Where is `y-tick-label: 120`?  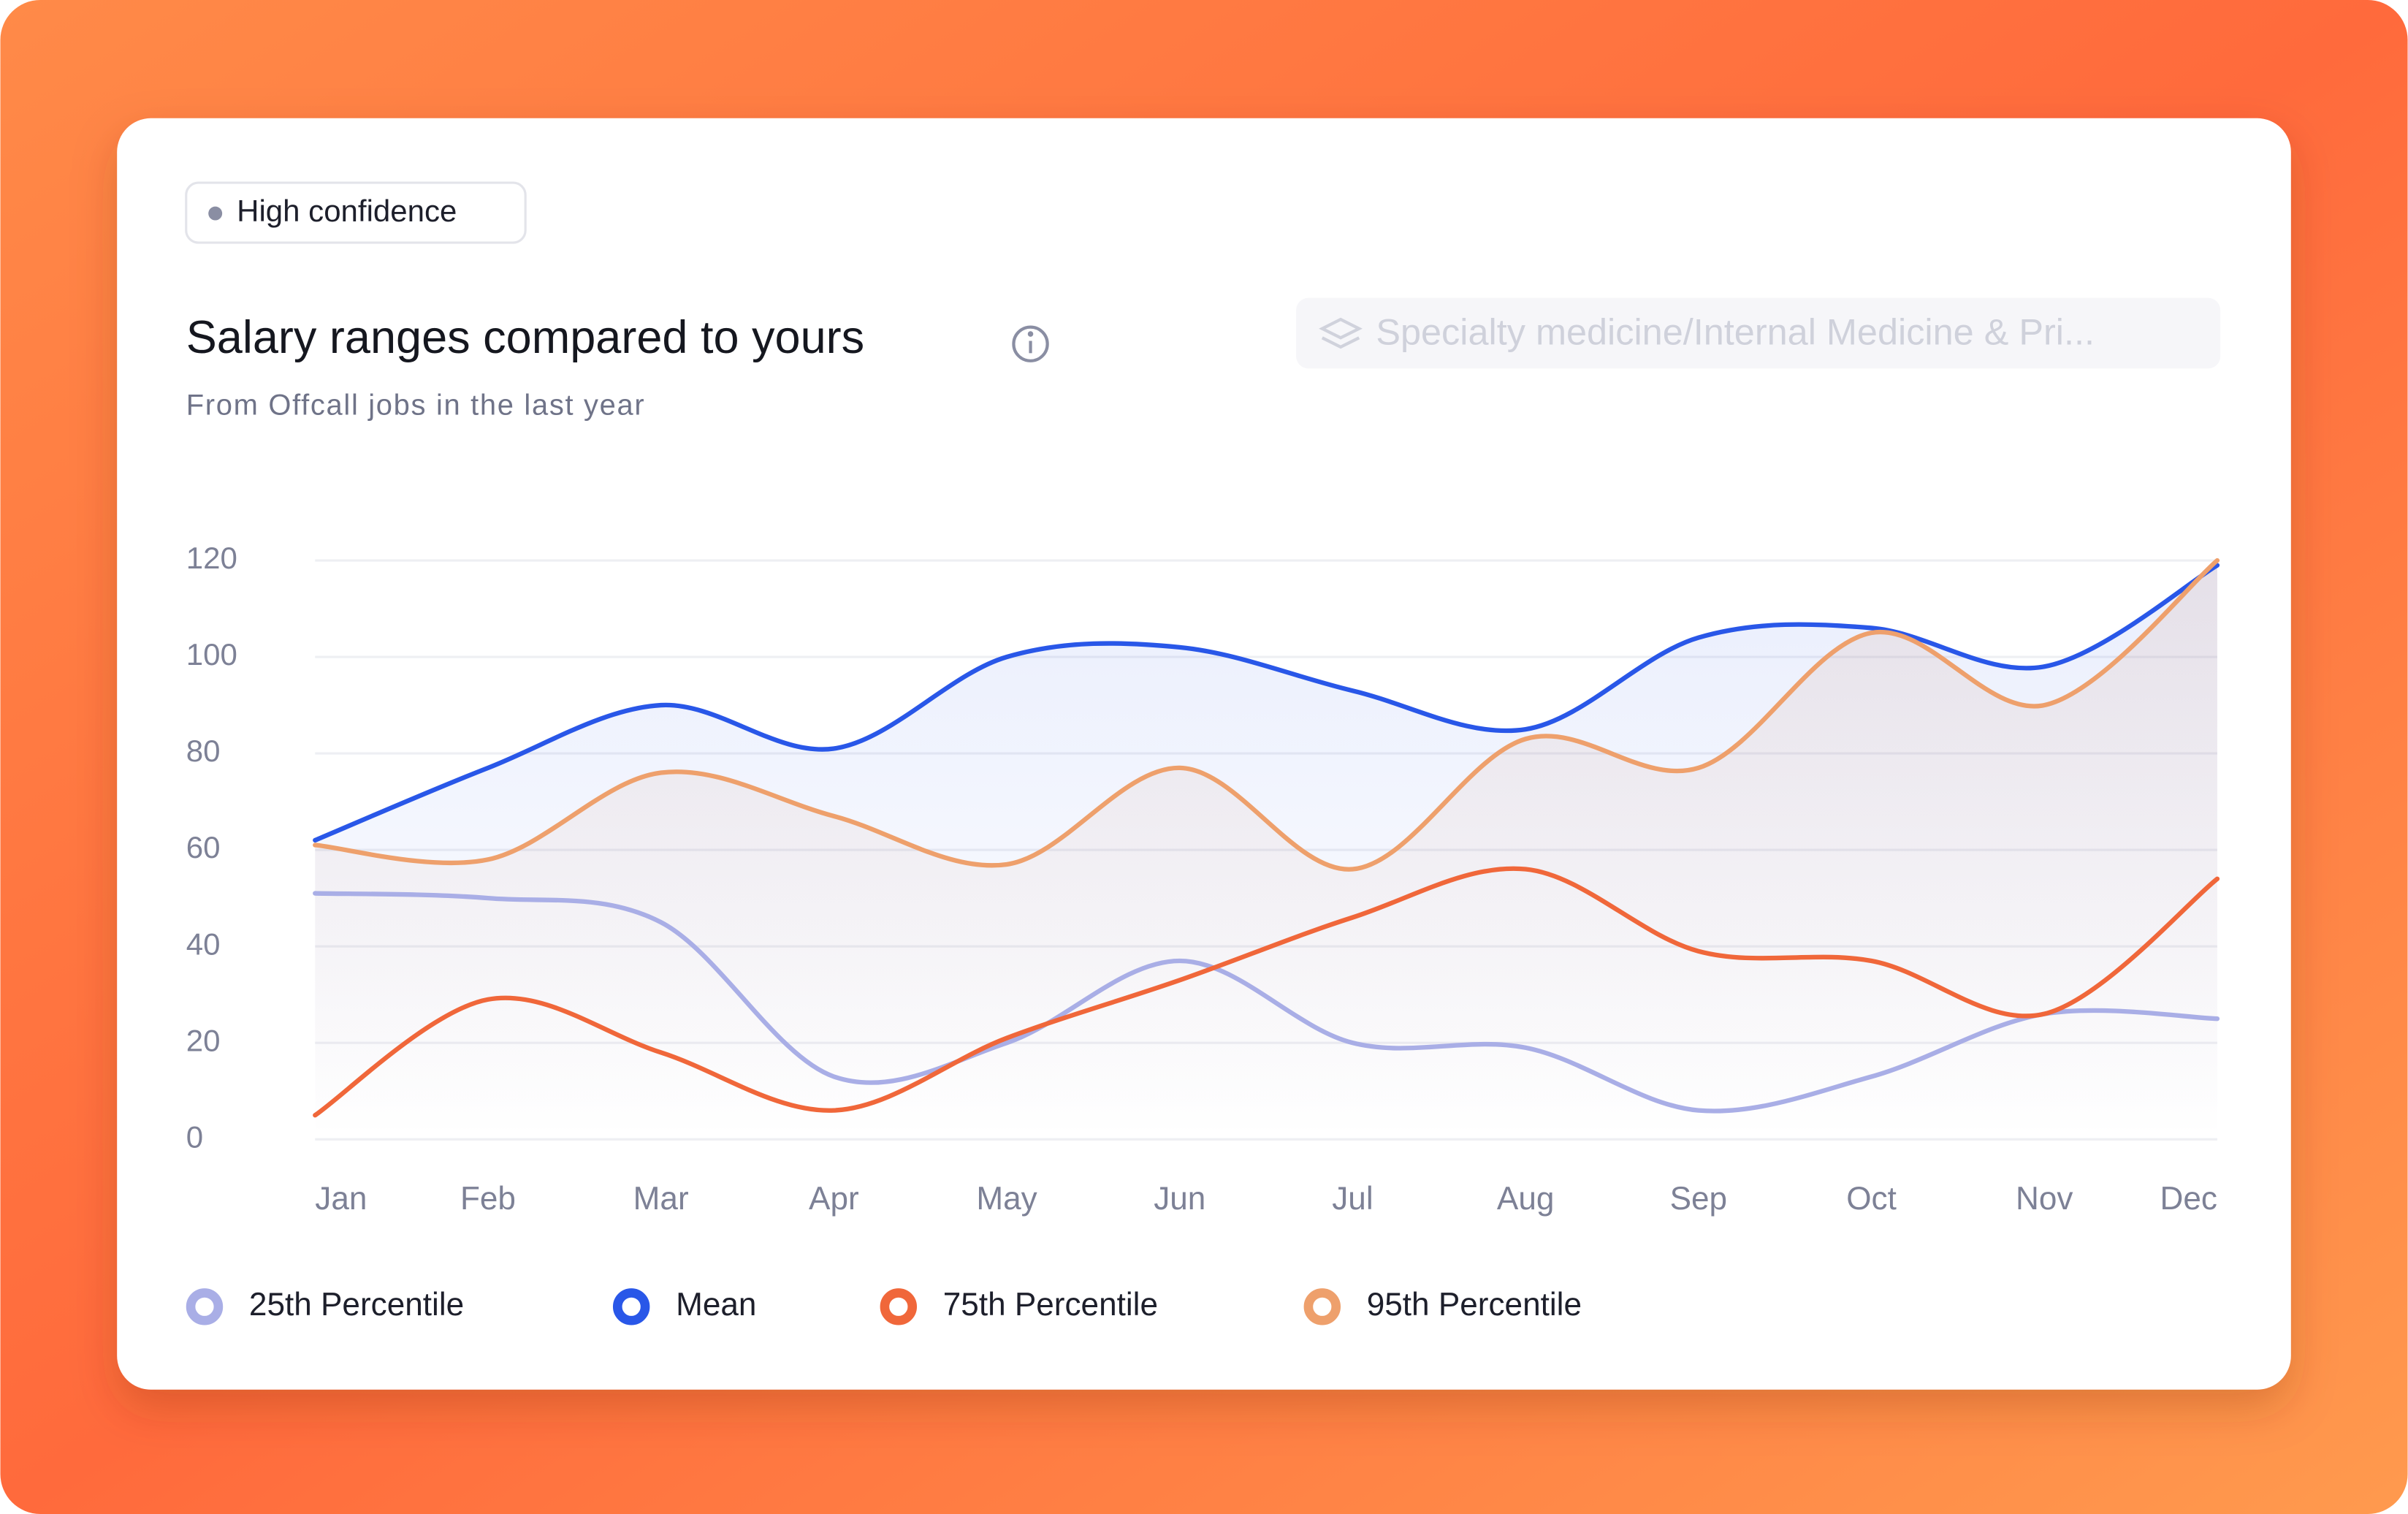 y-tick-label: 120 is located at coordinates (211, 558).